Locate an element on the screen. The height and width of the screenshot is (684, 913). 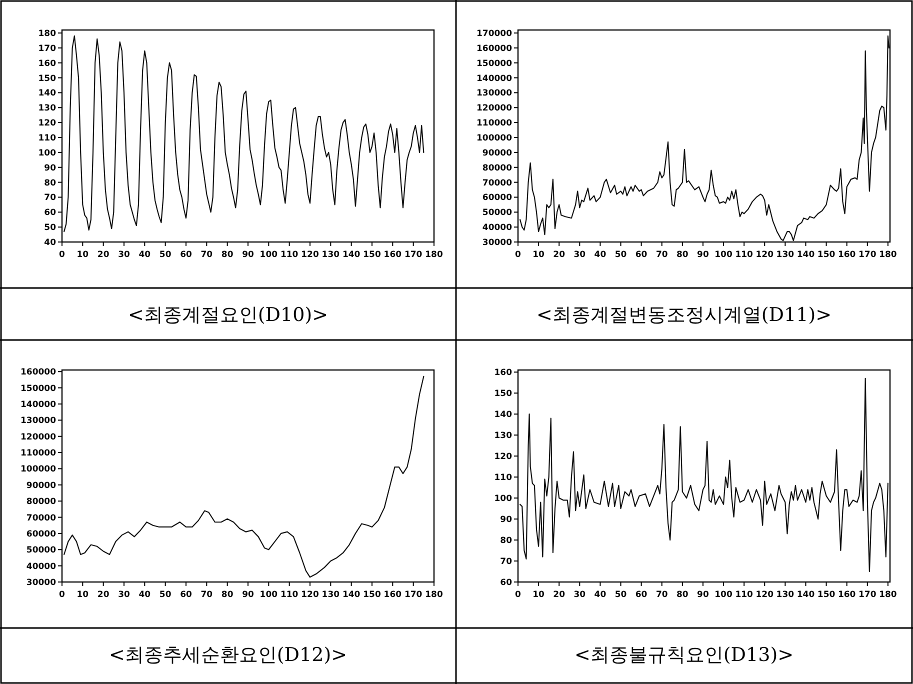
text: <최종계절변동조정시계열(D11)> is located at coordinates (684, 315).